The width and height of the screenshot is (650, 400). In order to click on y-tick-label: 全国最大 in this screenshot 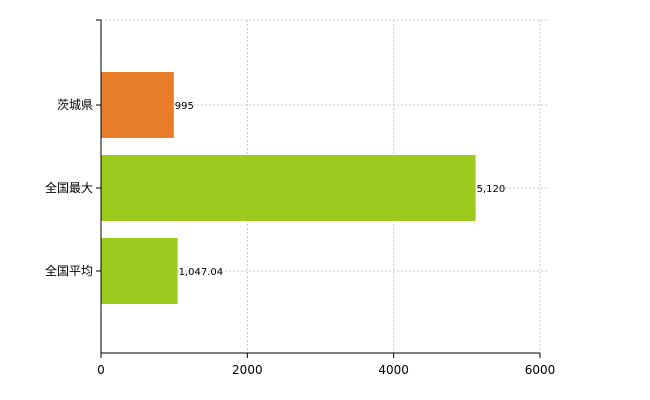, I will do `click(69, 187)`.